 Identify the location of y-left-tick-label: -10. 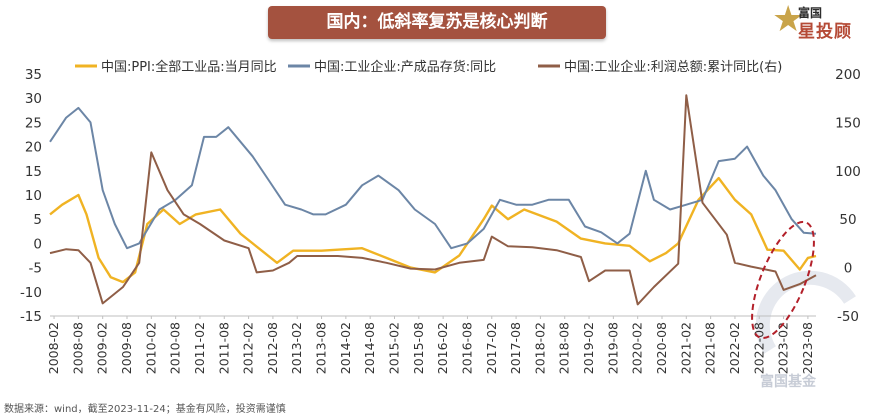
(31, 293).